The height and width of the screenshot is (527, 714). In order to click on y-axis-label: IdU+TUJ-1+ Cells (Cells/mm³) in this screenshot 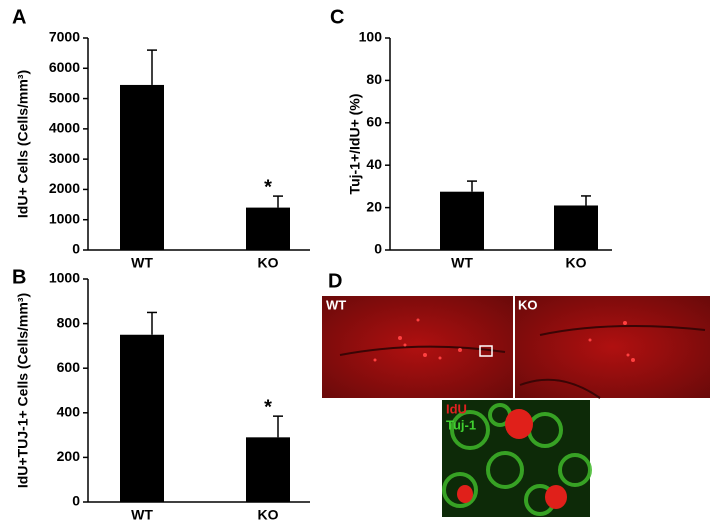, I will do `click(23, 390)`.